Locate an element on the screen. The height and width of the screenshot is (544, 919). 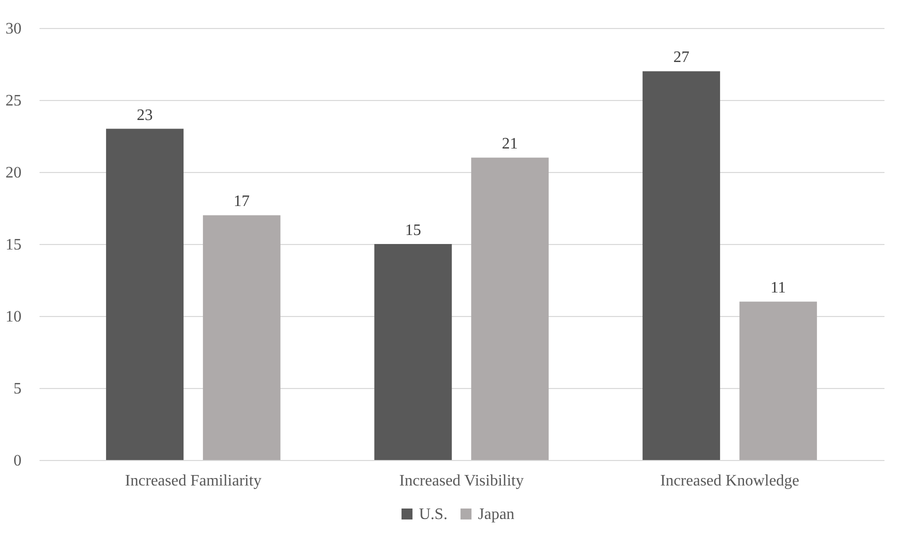
y-tick-label: 30 is located at coordinates (14, 29).